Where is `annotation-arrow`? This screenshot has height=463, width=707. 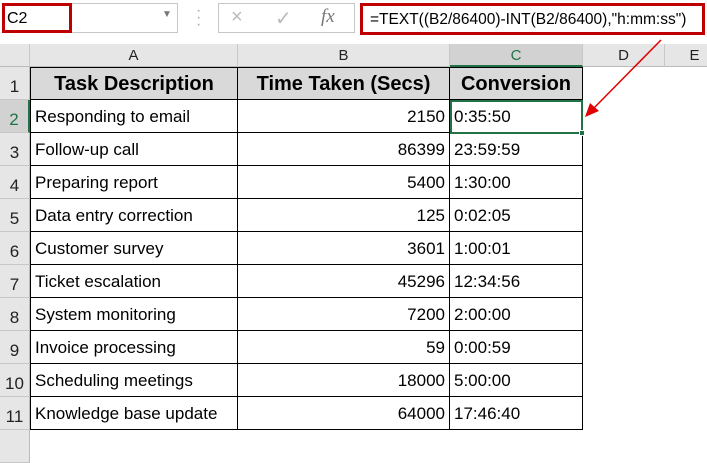 annotation-arrow is located at coordinates (623, 78).